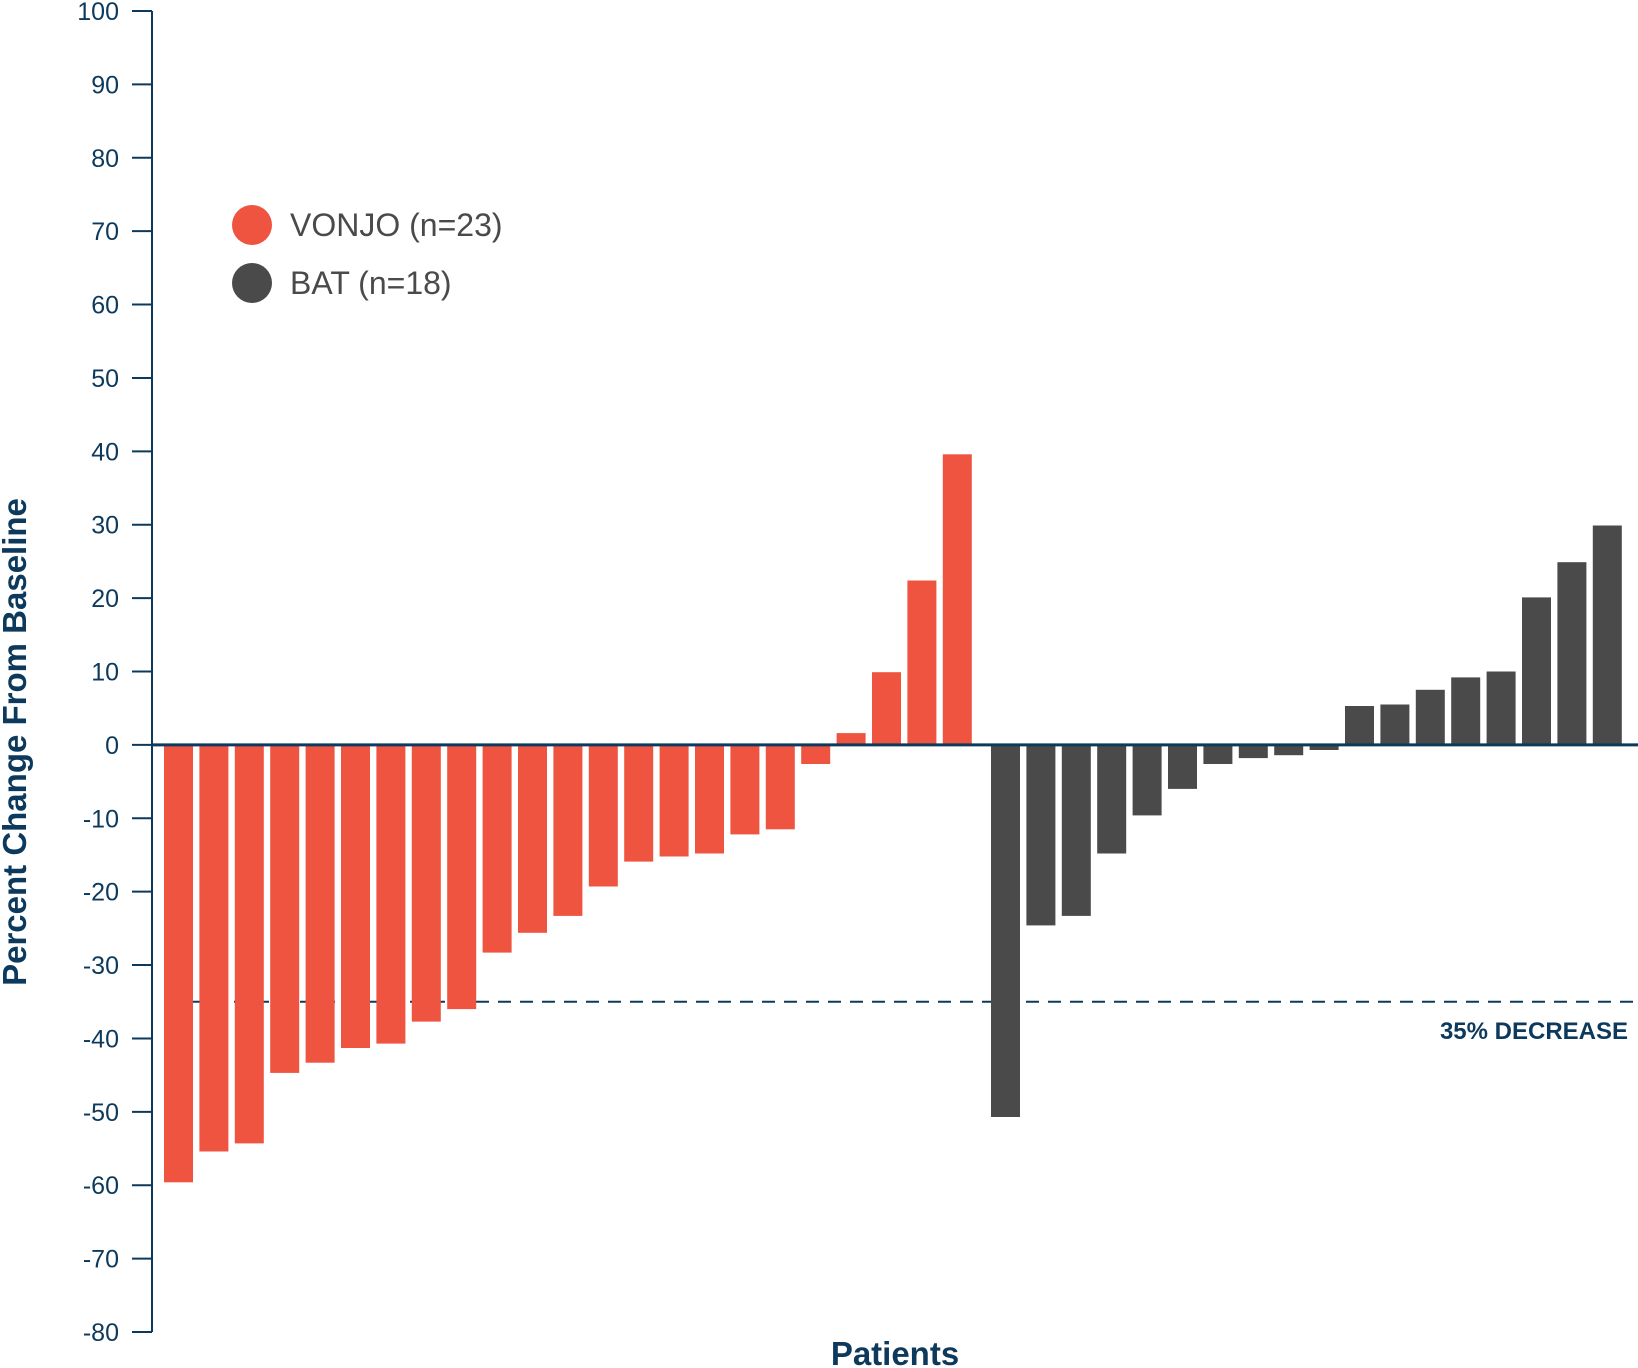 This screenshot has height=1368, width=1638. Describe the element at coordinates (105, 306) in the screenshot. I see `y-tick-label: 60` at that location.